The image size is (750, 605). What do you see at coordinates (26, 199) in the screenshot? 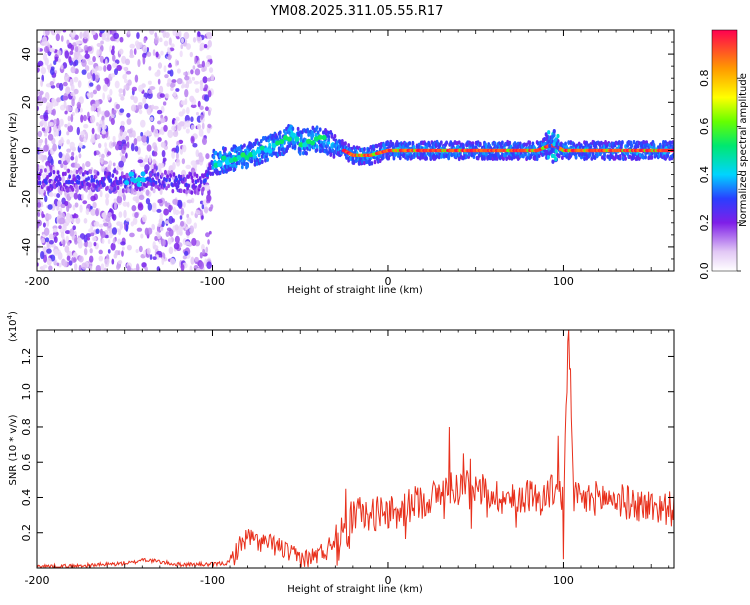
I see `spectrogram-y-tick-label: -20` at bounding box center [26, 199].